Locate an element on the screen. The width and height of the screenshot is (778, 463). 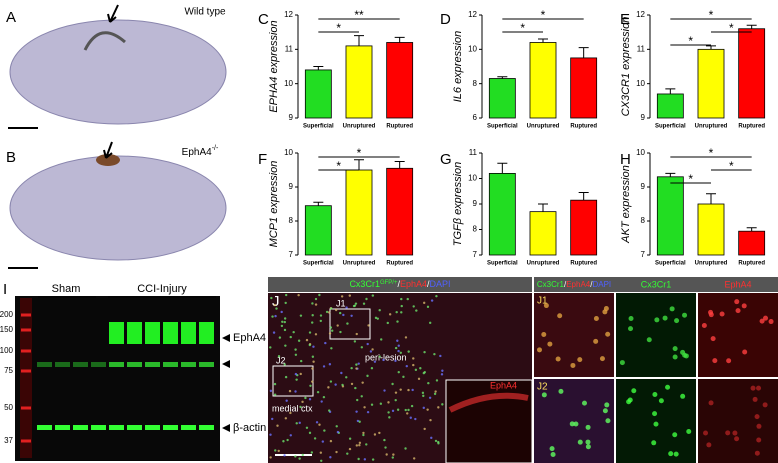
tile-red is located at coordinates (738, 335).